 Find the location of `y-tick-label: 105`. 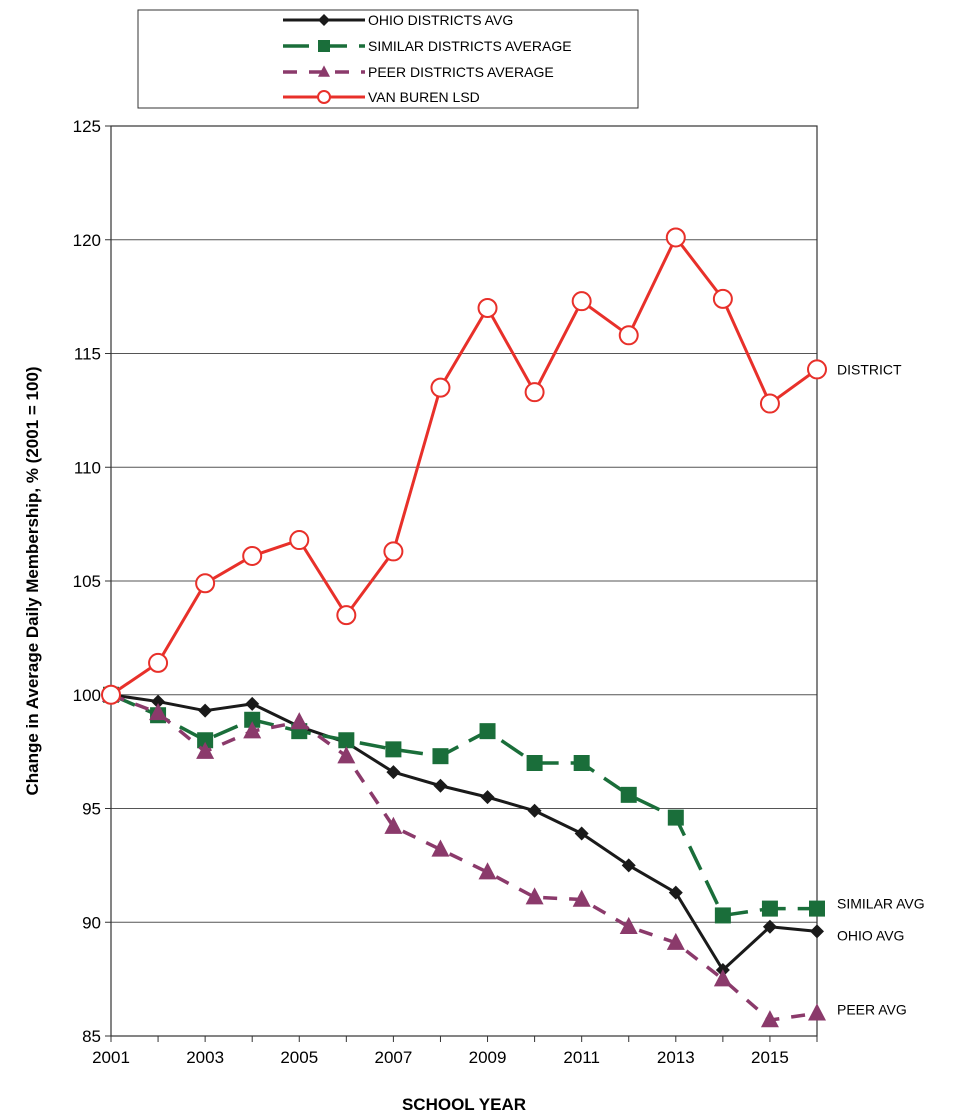

y-tick-label: 105 is located at coordinates (87, 581).